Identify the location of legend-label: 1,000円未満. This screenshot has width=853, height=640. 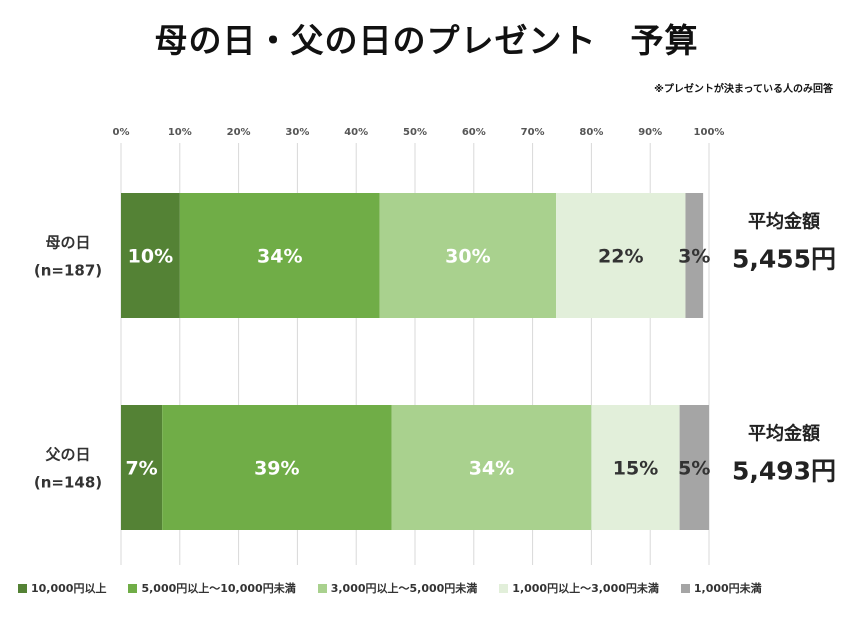
(727, 588).